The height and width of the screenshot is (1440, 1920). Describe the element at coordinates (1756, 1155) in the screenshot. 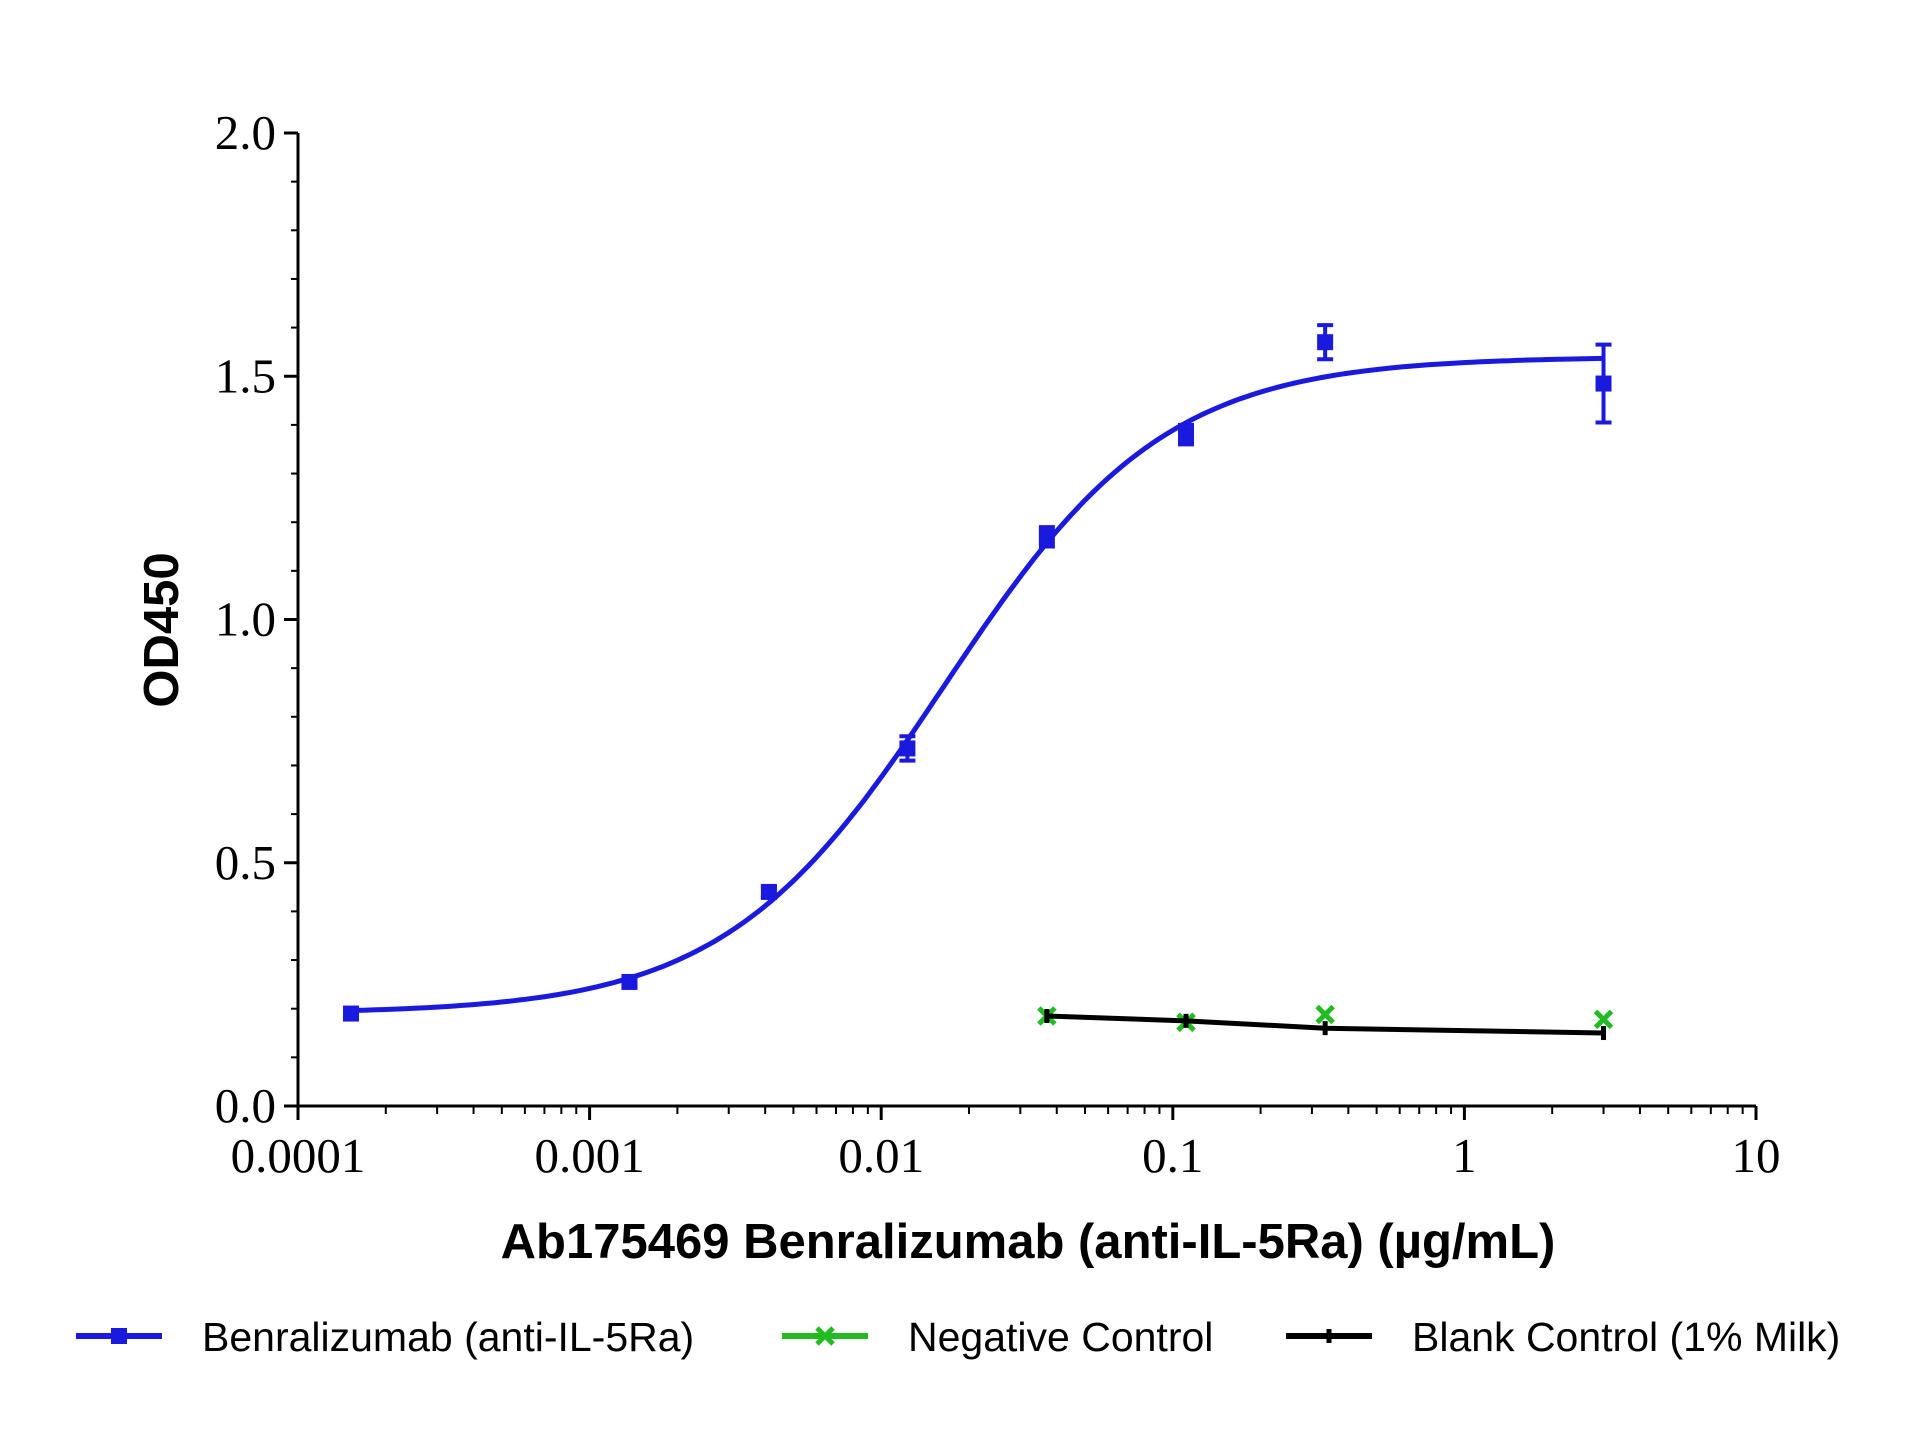

I see `x-tick-label: 10` at that location.